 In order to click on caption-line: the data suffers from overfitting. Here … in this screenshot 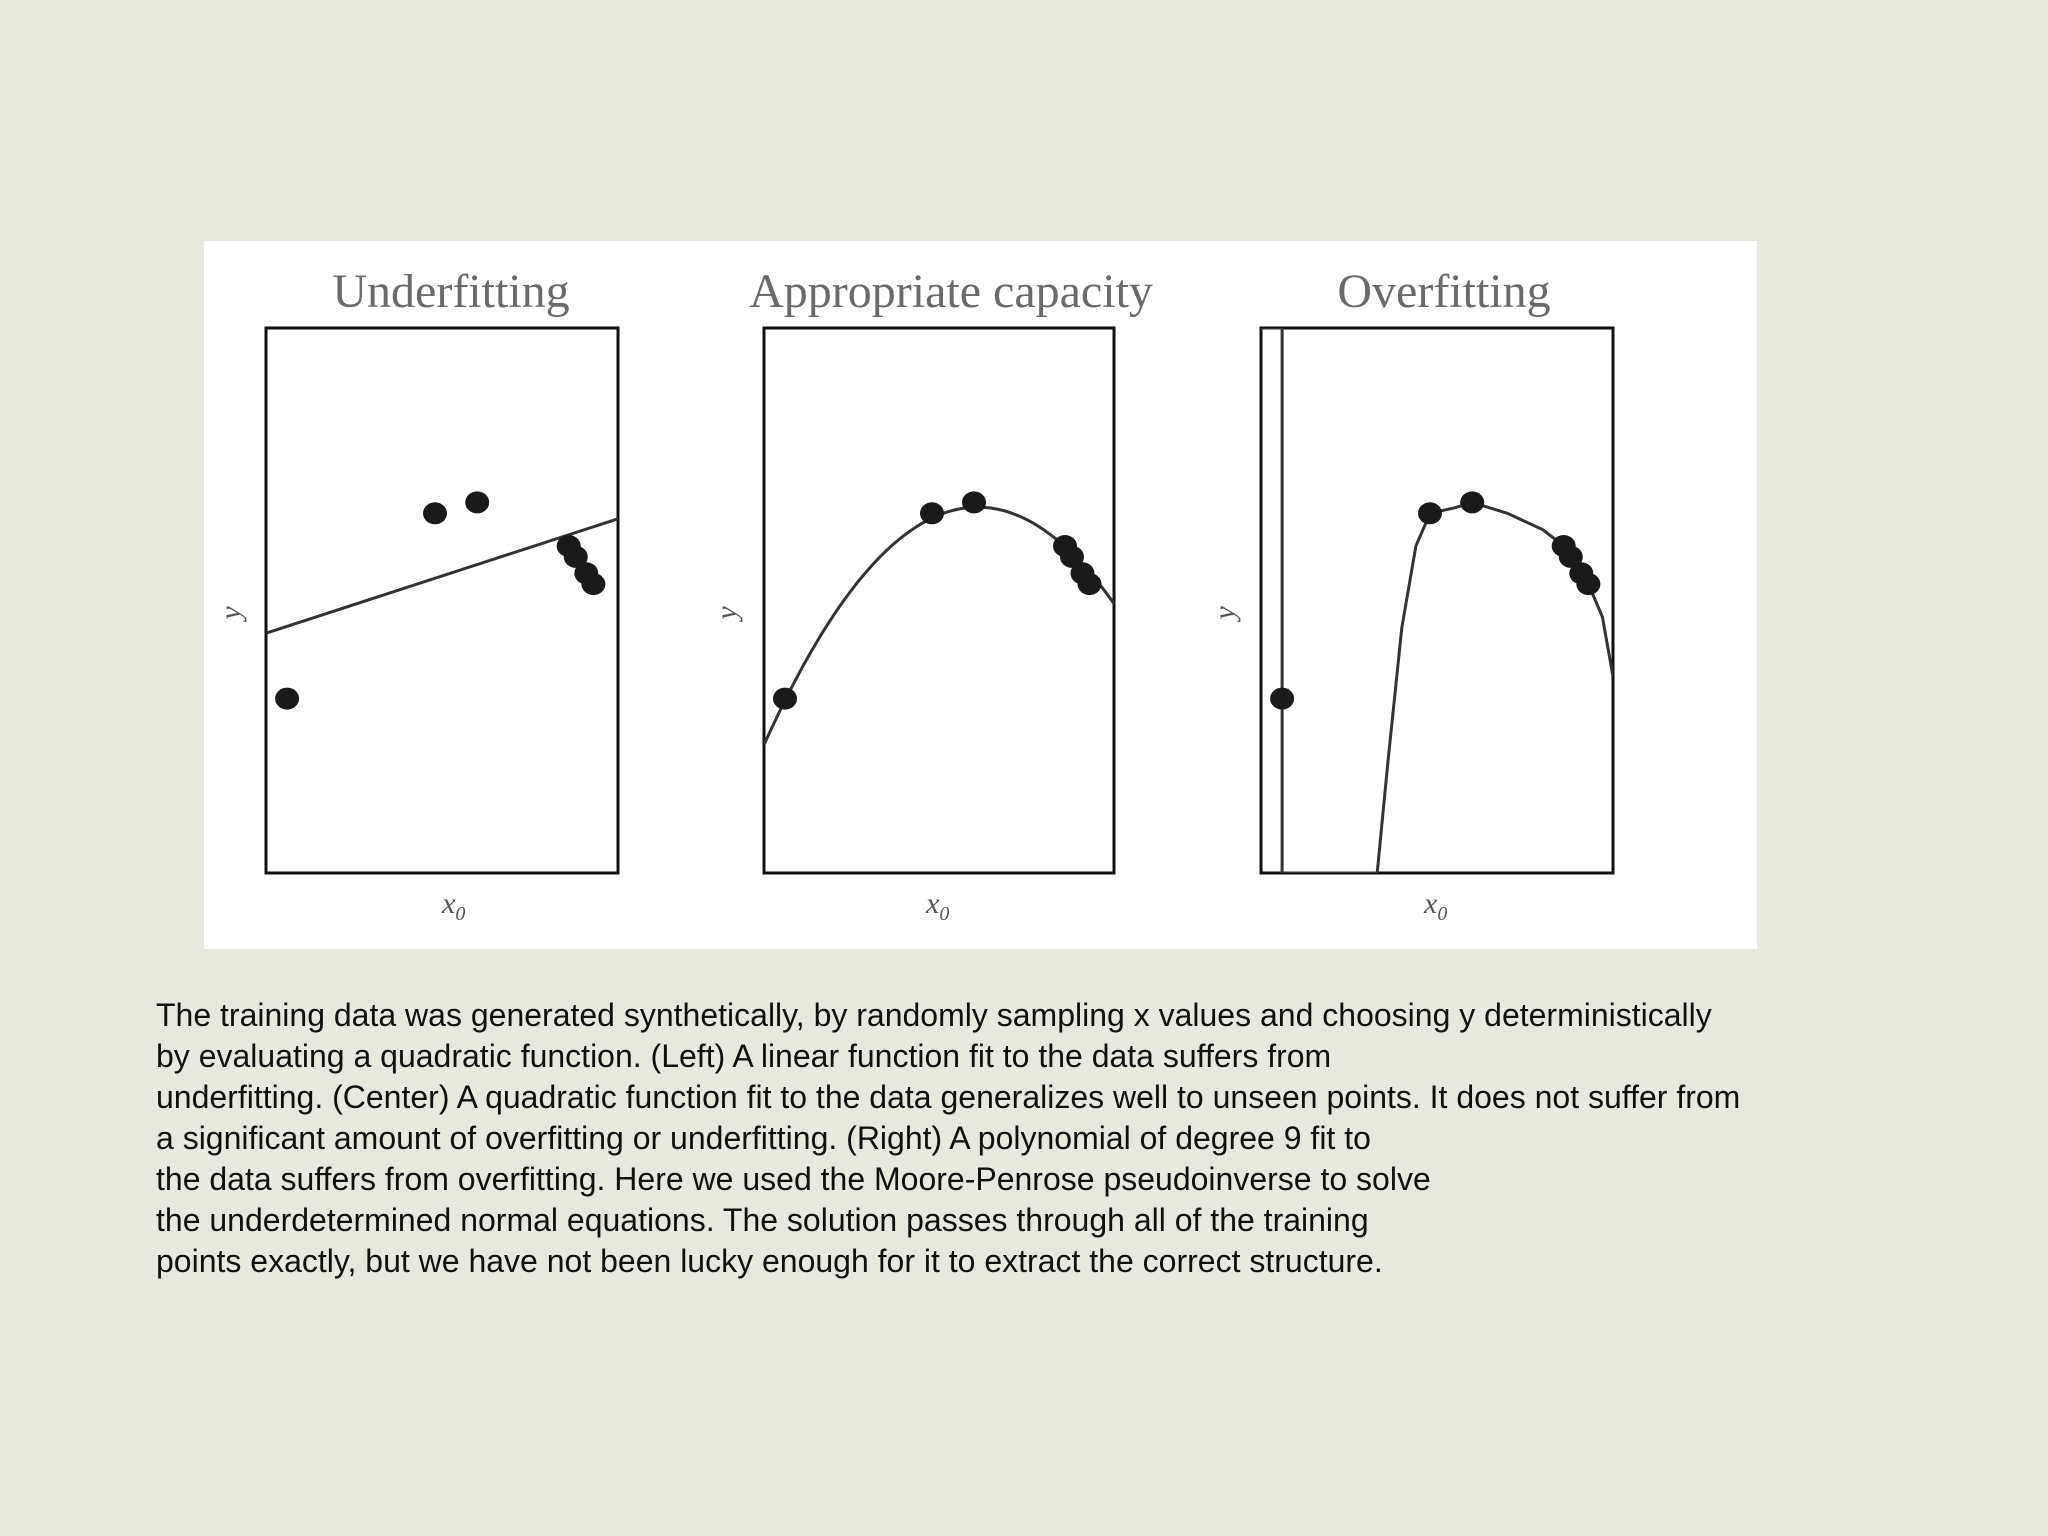, I will do `click(793, 1179)`.